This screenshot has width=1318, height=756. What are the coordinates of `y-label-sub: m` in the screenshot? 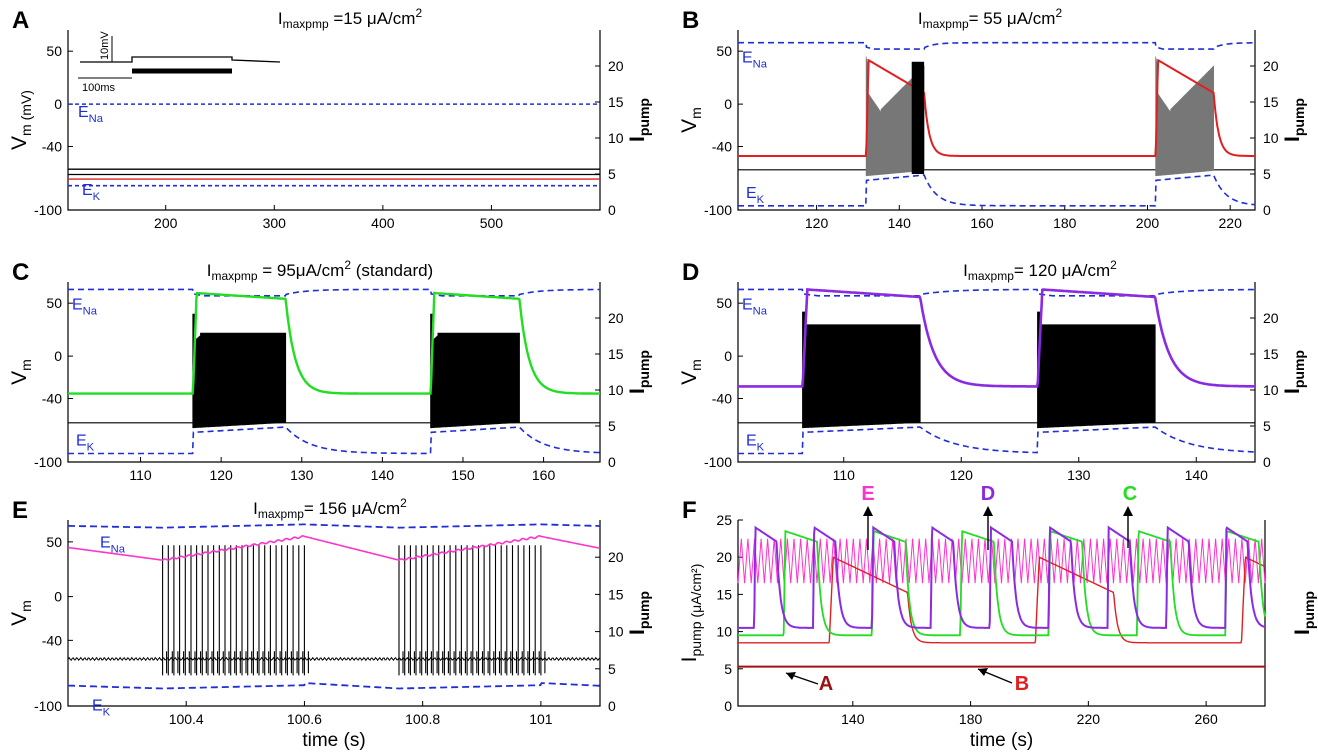 It's located at (26, 365).